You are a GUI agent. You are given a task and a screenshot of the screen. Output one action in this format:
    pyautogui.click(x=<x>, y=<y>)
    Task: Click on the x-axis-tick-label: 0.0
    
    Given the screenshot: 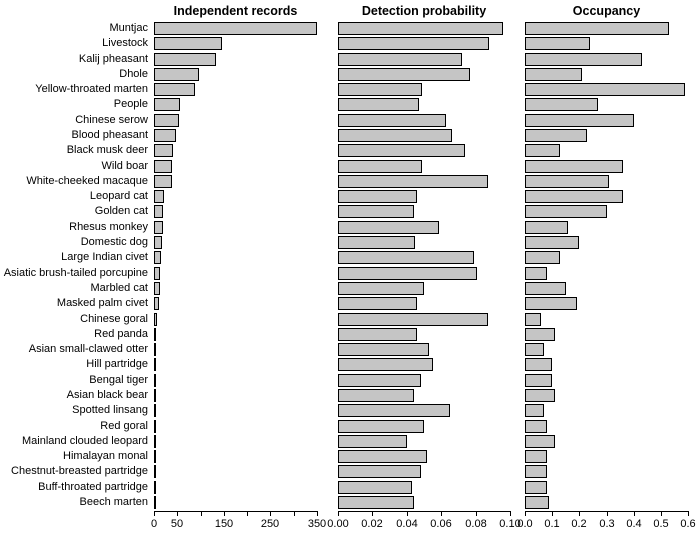 What is the action you would take?
    pyautogui.click(x=525, y=524)
    